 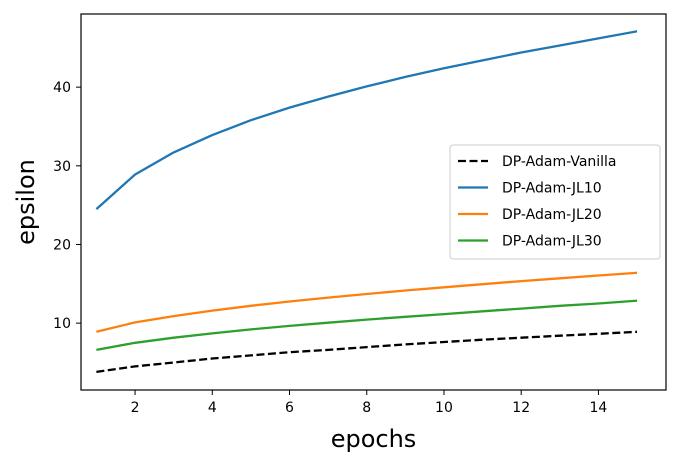 I want to click on x-axis-title: epochs, so click(x=374, y=439).